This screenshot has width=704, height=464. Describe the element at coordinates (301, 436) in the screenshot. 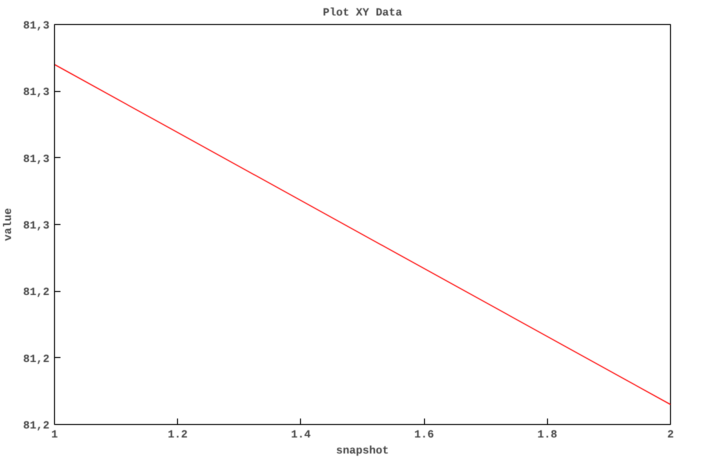

I see `x-tick-label: 1.4` at that location.